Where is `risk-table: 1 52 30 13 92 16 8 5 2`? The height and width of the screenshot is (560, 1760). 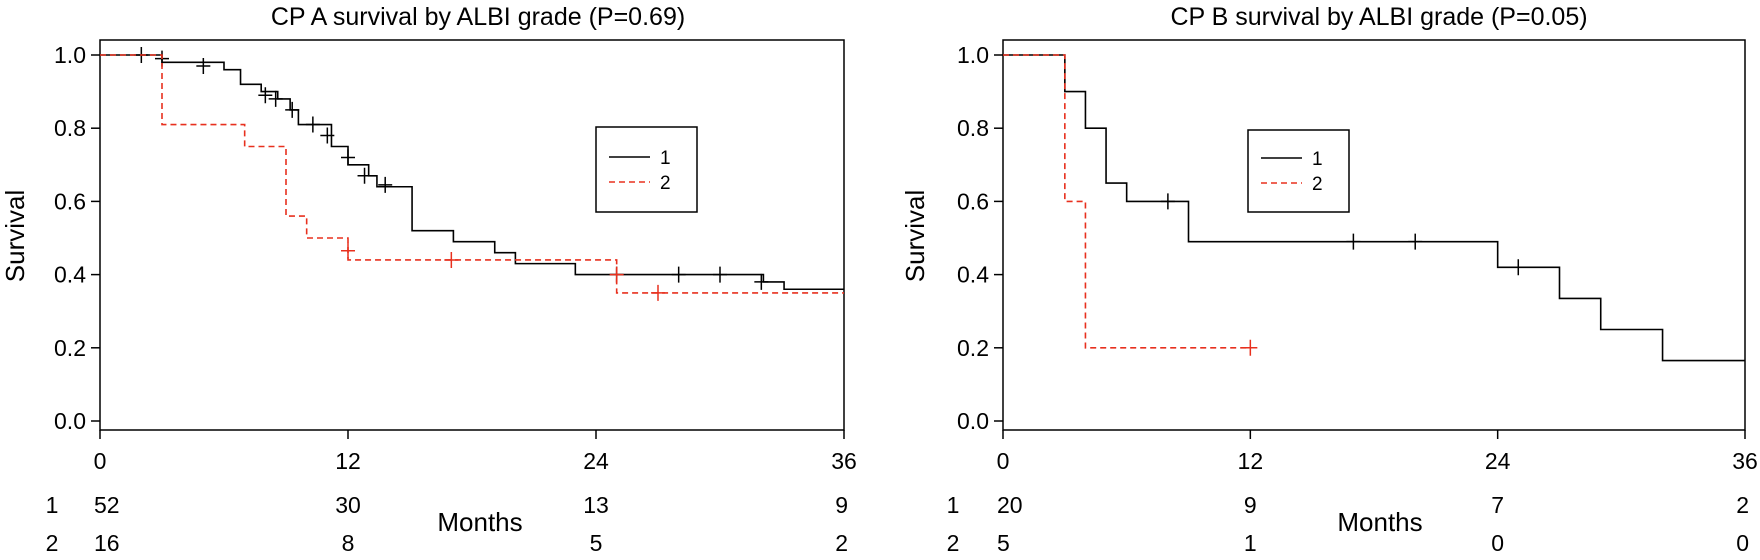 risk-table: 1 52 30 13 92 16 8 5 2 is located at coordinates (447, 524).